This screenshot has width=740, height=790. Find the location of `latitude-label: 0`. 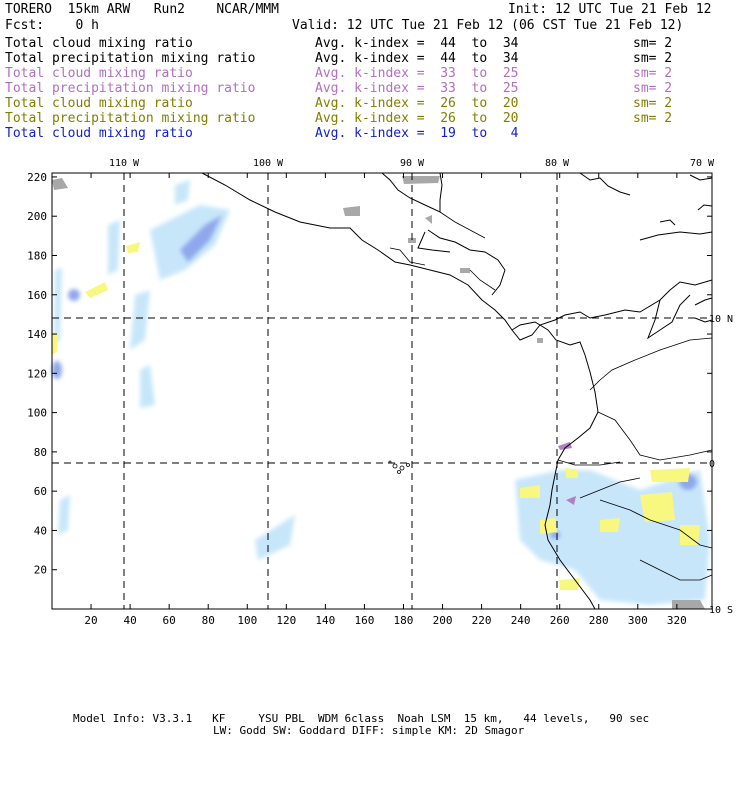

latitude-label: 0 is located at coordinates (712, 464).